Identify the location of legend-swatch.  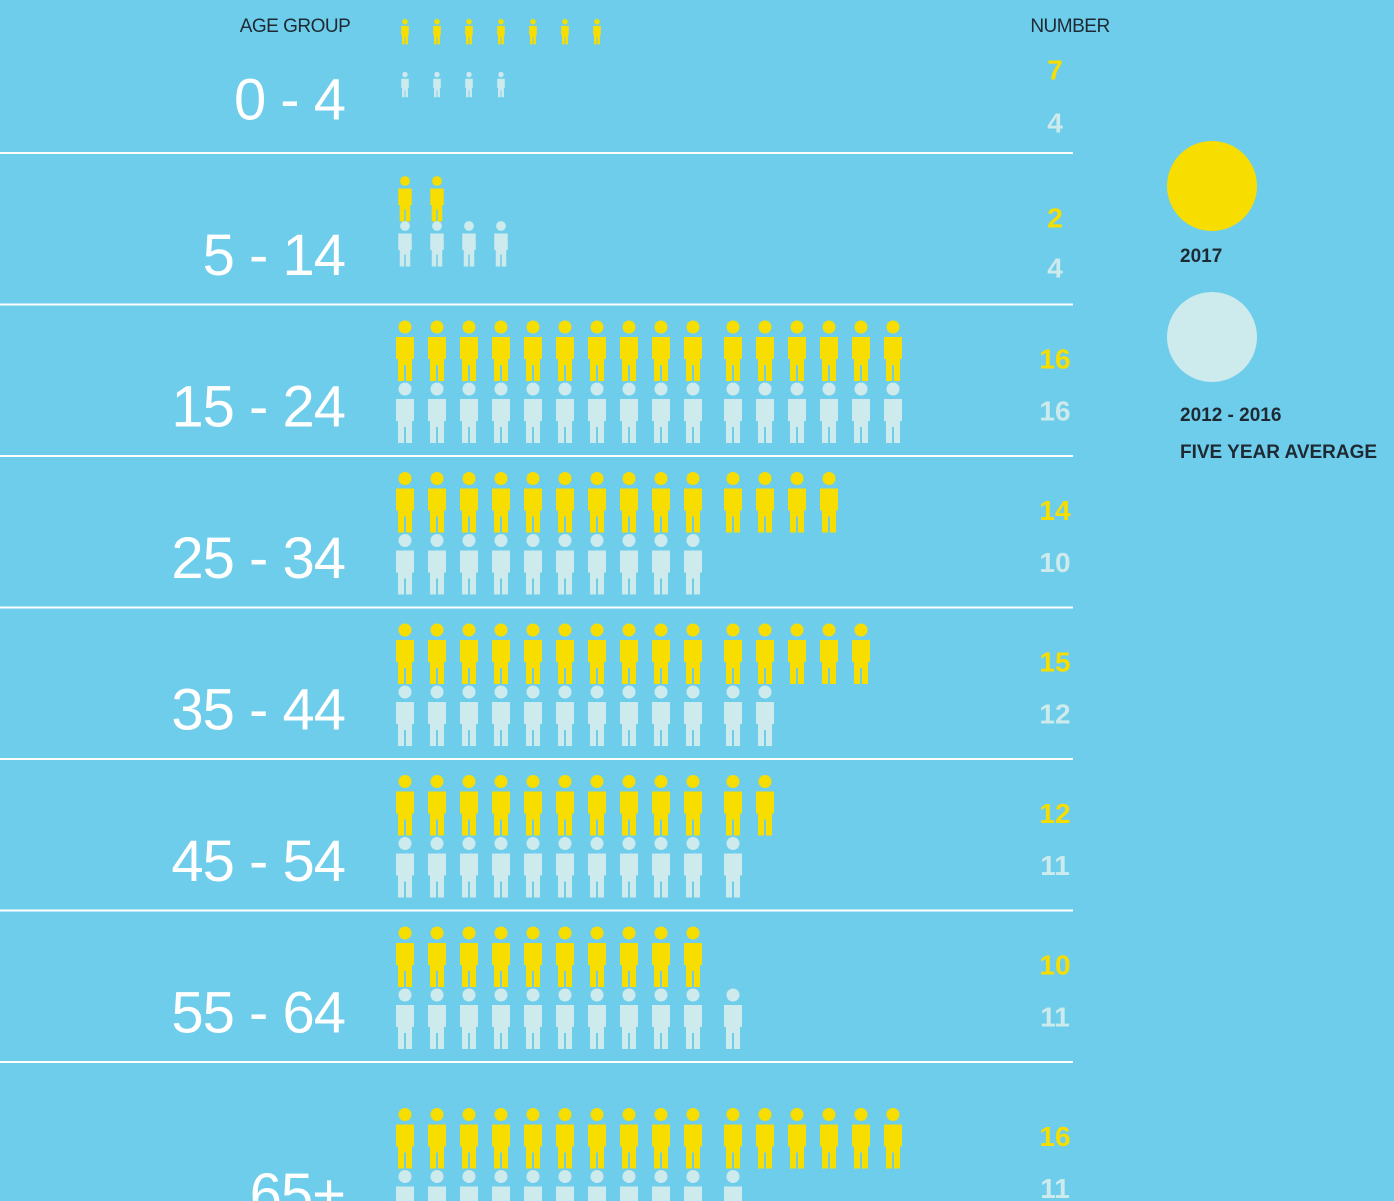
(1212, 337).